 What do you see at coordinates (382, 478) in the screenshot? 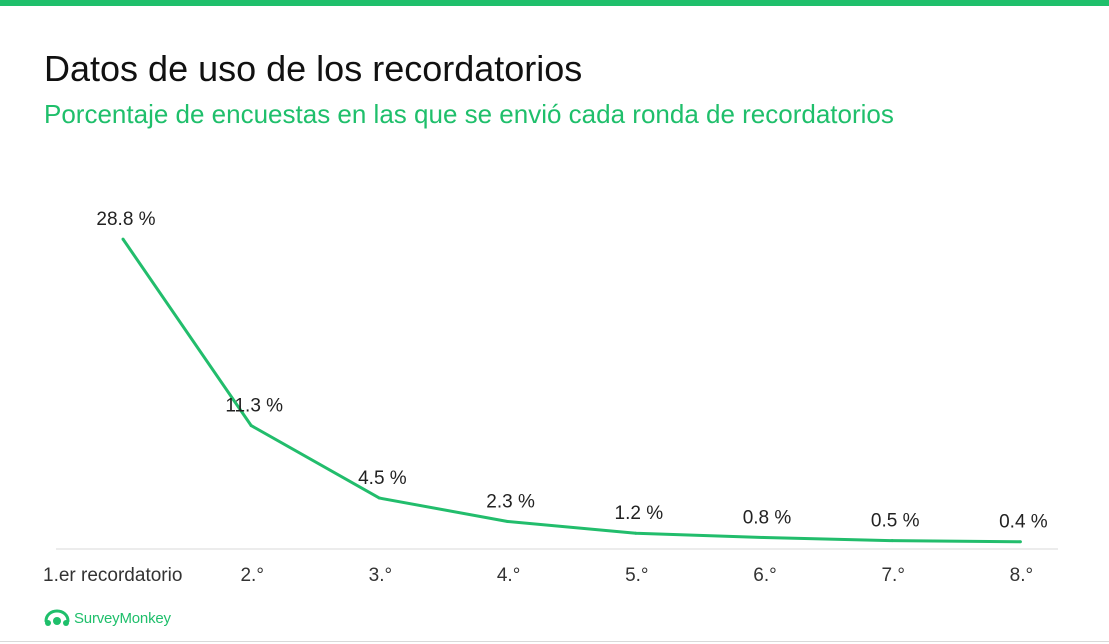
I see `data-label: 4.5 %` at bounding box center [382, 478].